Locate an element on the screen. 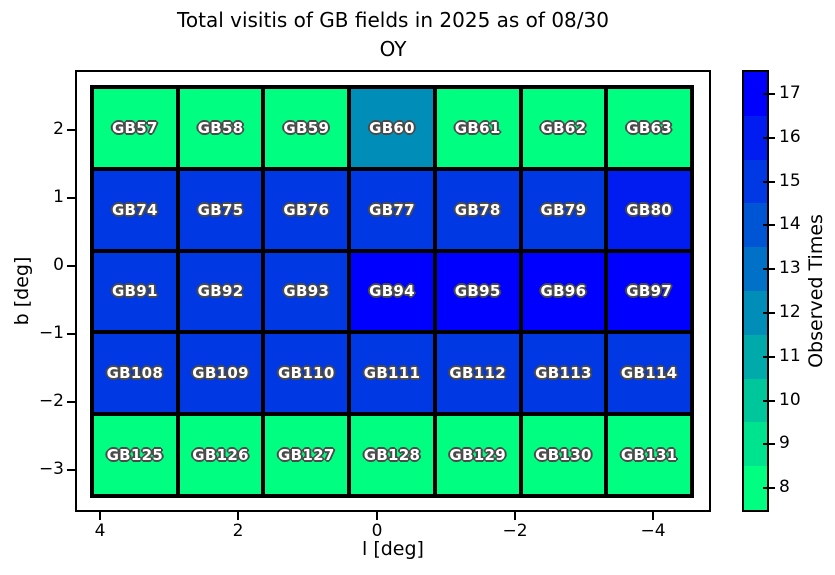  y-tick-label: 1 is located at coordinates (58, 197).